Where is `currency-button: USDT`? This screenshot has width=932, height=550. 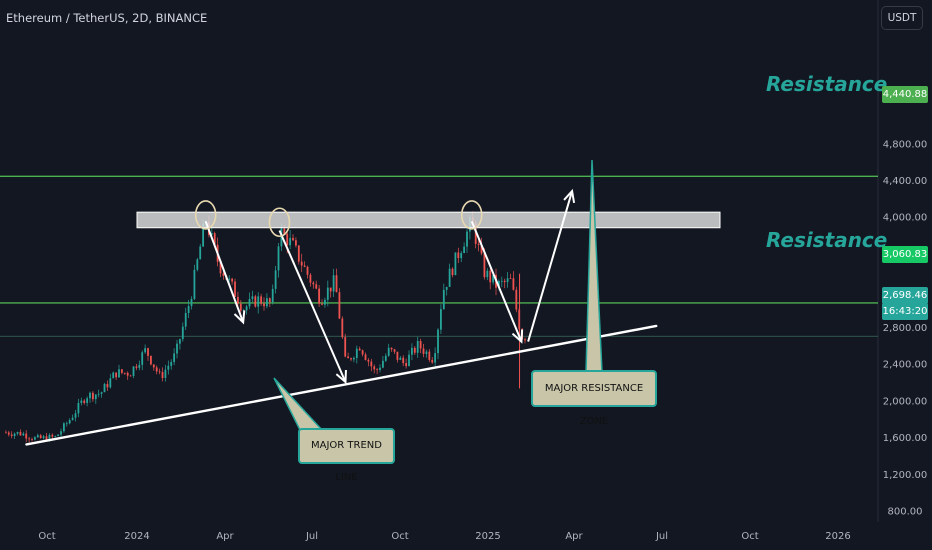 currency-button: USDT is located at coordinates (902, 18).